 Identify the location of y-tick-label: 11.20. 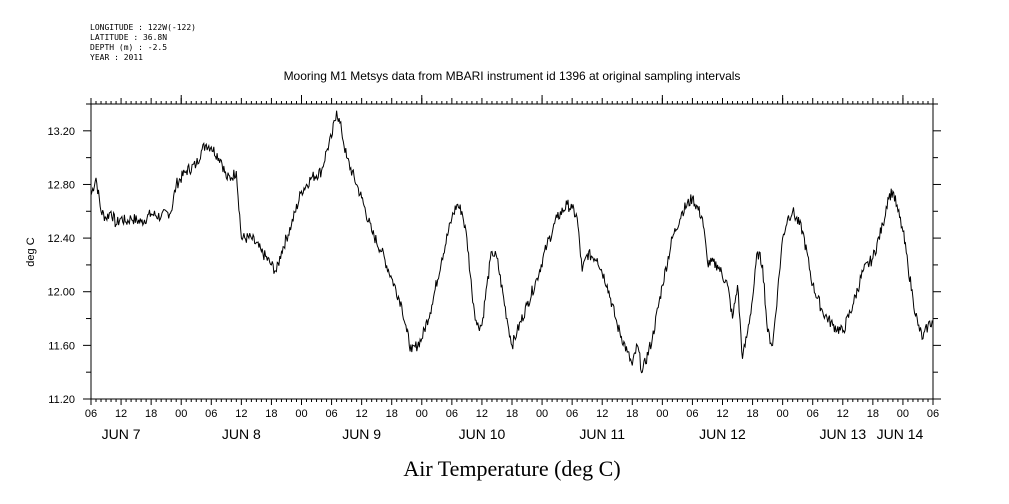
(61, 400).